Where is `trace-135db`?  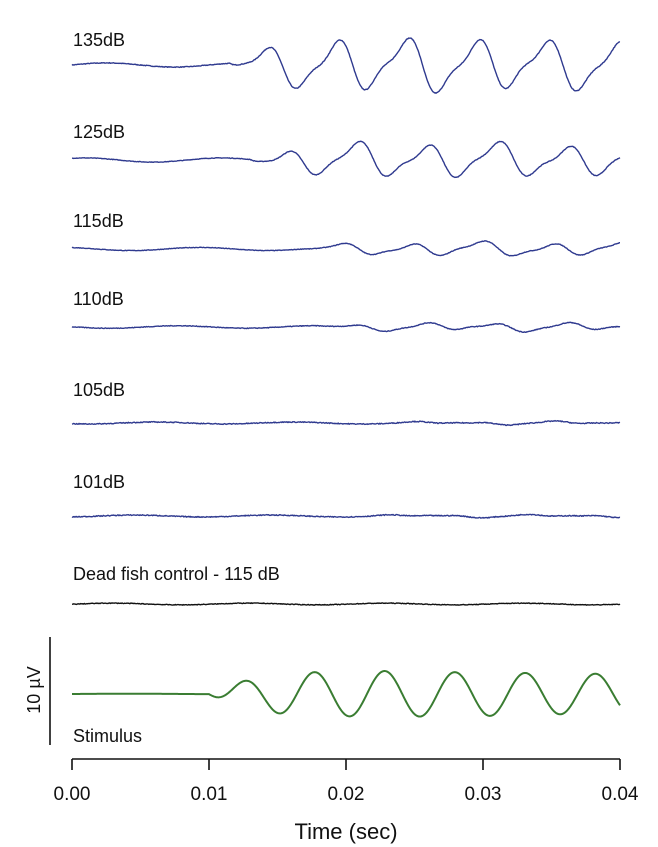 trace-135db is located at coordinates (346, 65).